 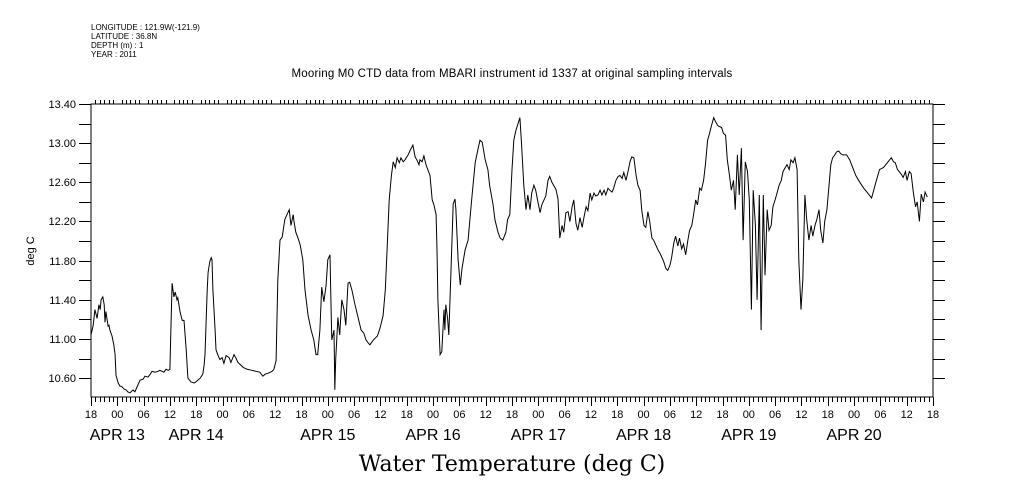 What do you see at coordinates (62, 262) in the screenshot?
I see `y-tick-label: 11.80` at bounding box center [62, 262].